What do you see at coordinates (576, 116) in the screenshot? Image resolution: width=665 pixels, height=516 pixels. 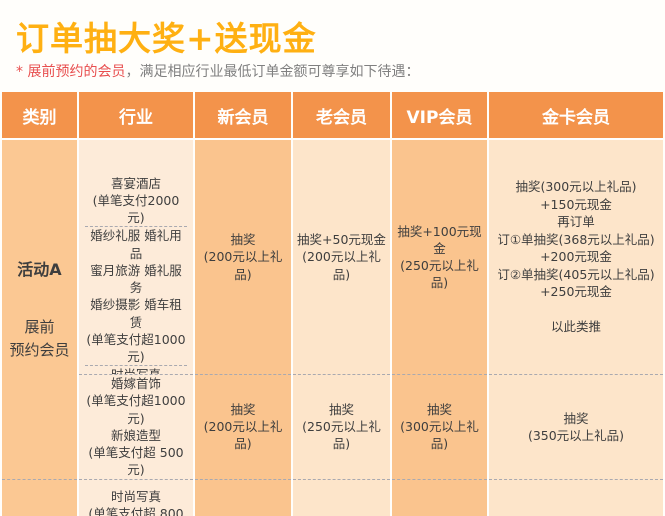 I see `header-gold-member: 金卡会员` at bounding box center [576, 116].